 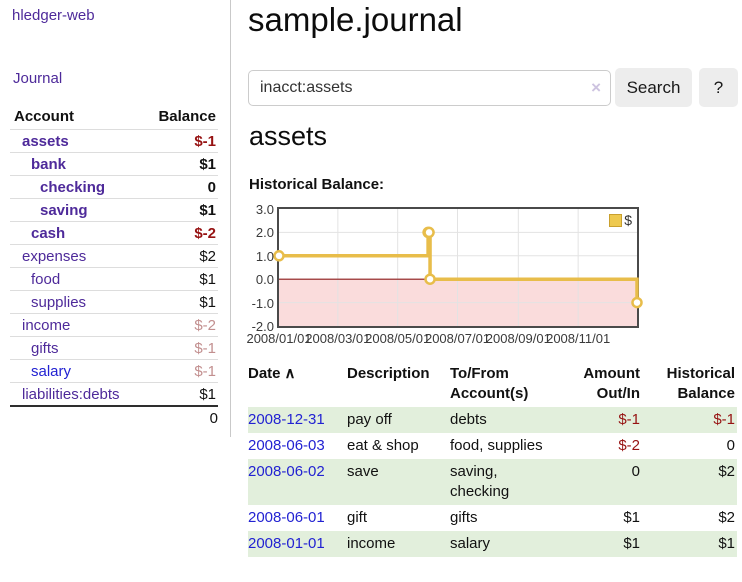 I want to click on y-axis-tick: 0.0, so click(x=264, y=280).